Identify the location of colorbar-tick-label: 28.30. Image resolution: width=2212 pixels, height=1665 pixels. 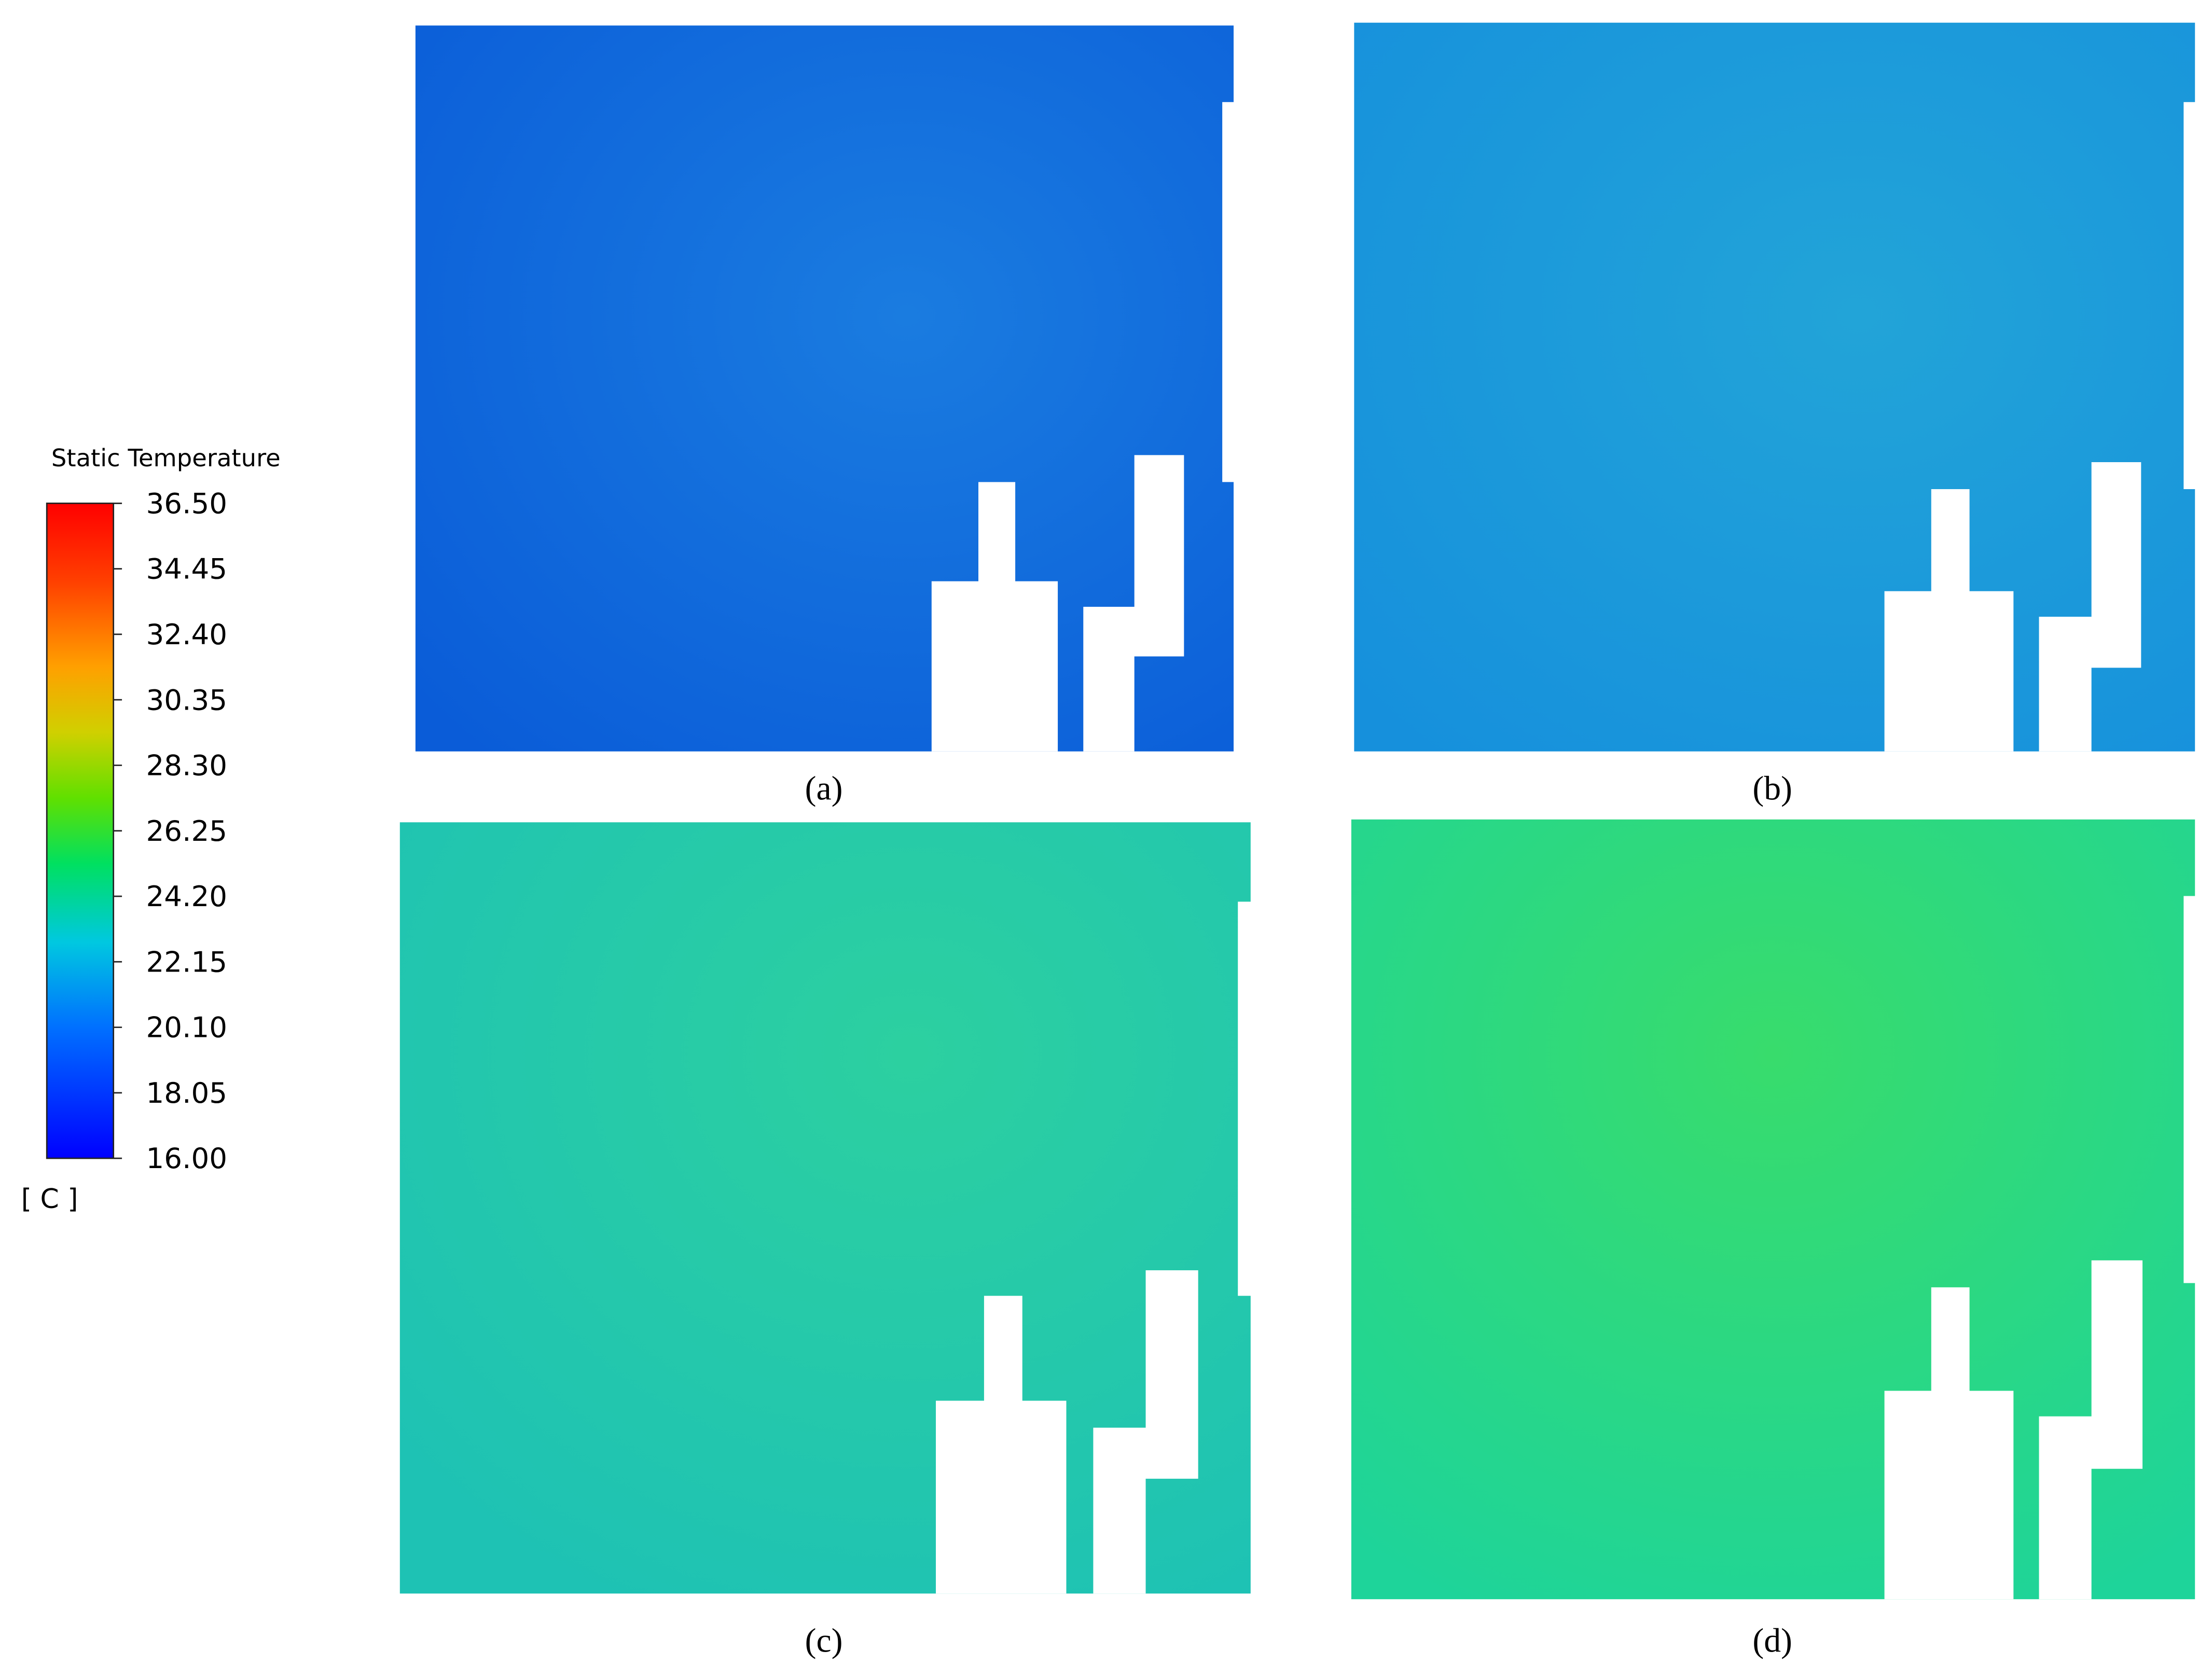
(186, 765).